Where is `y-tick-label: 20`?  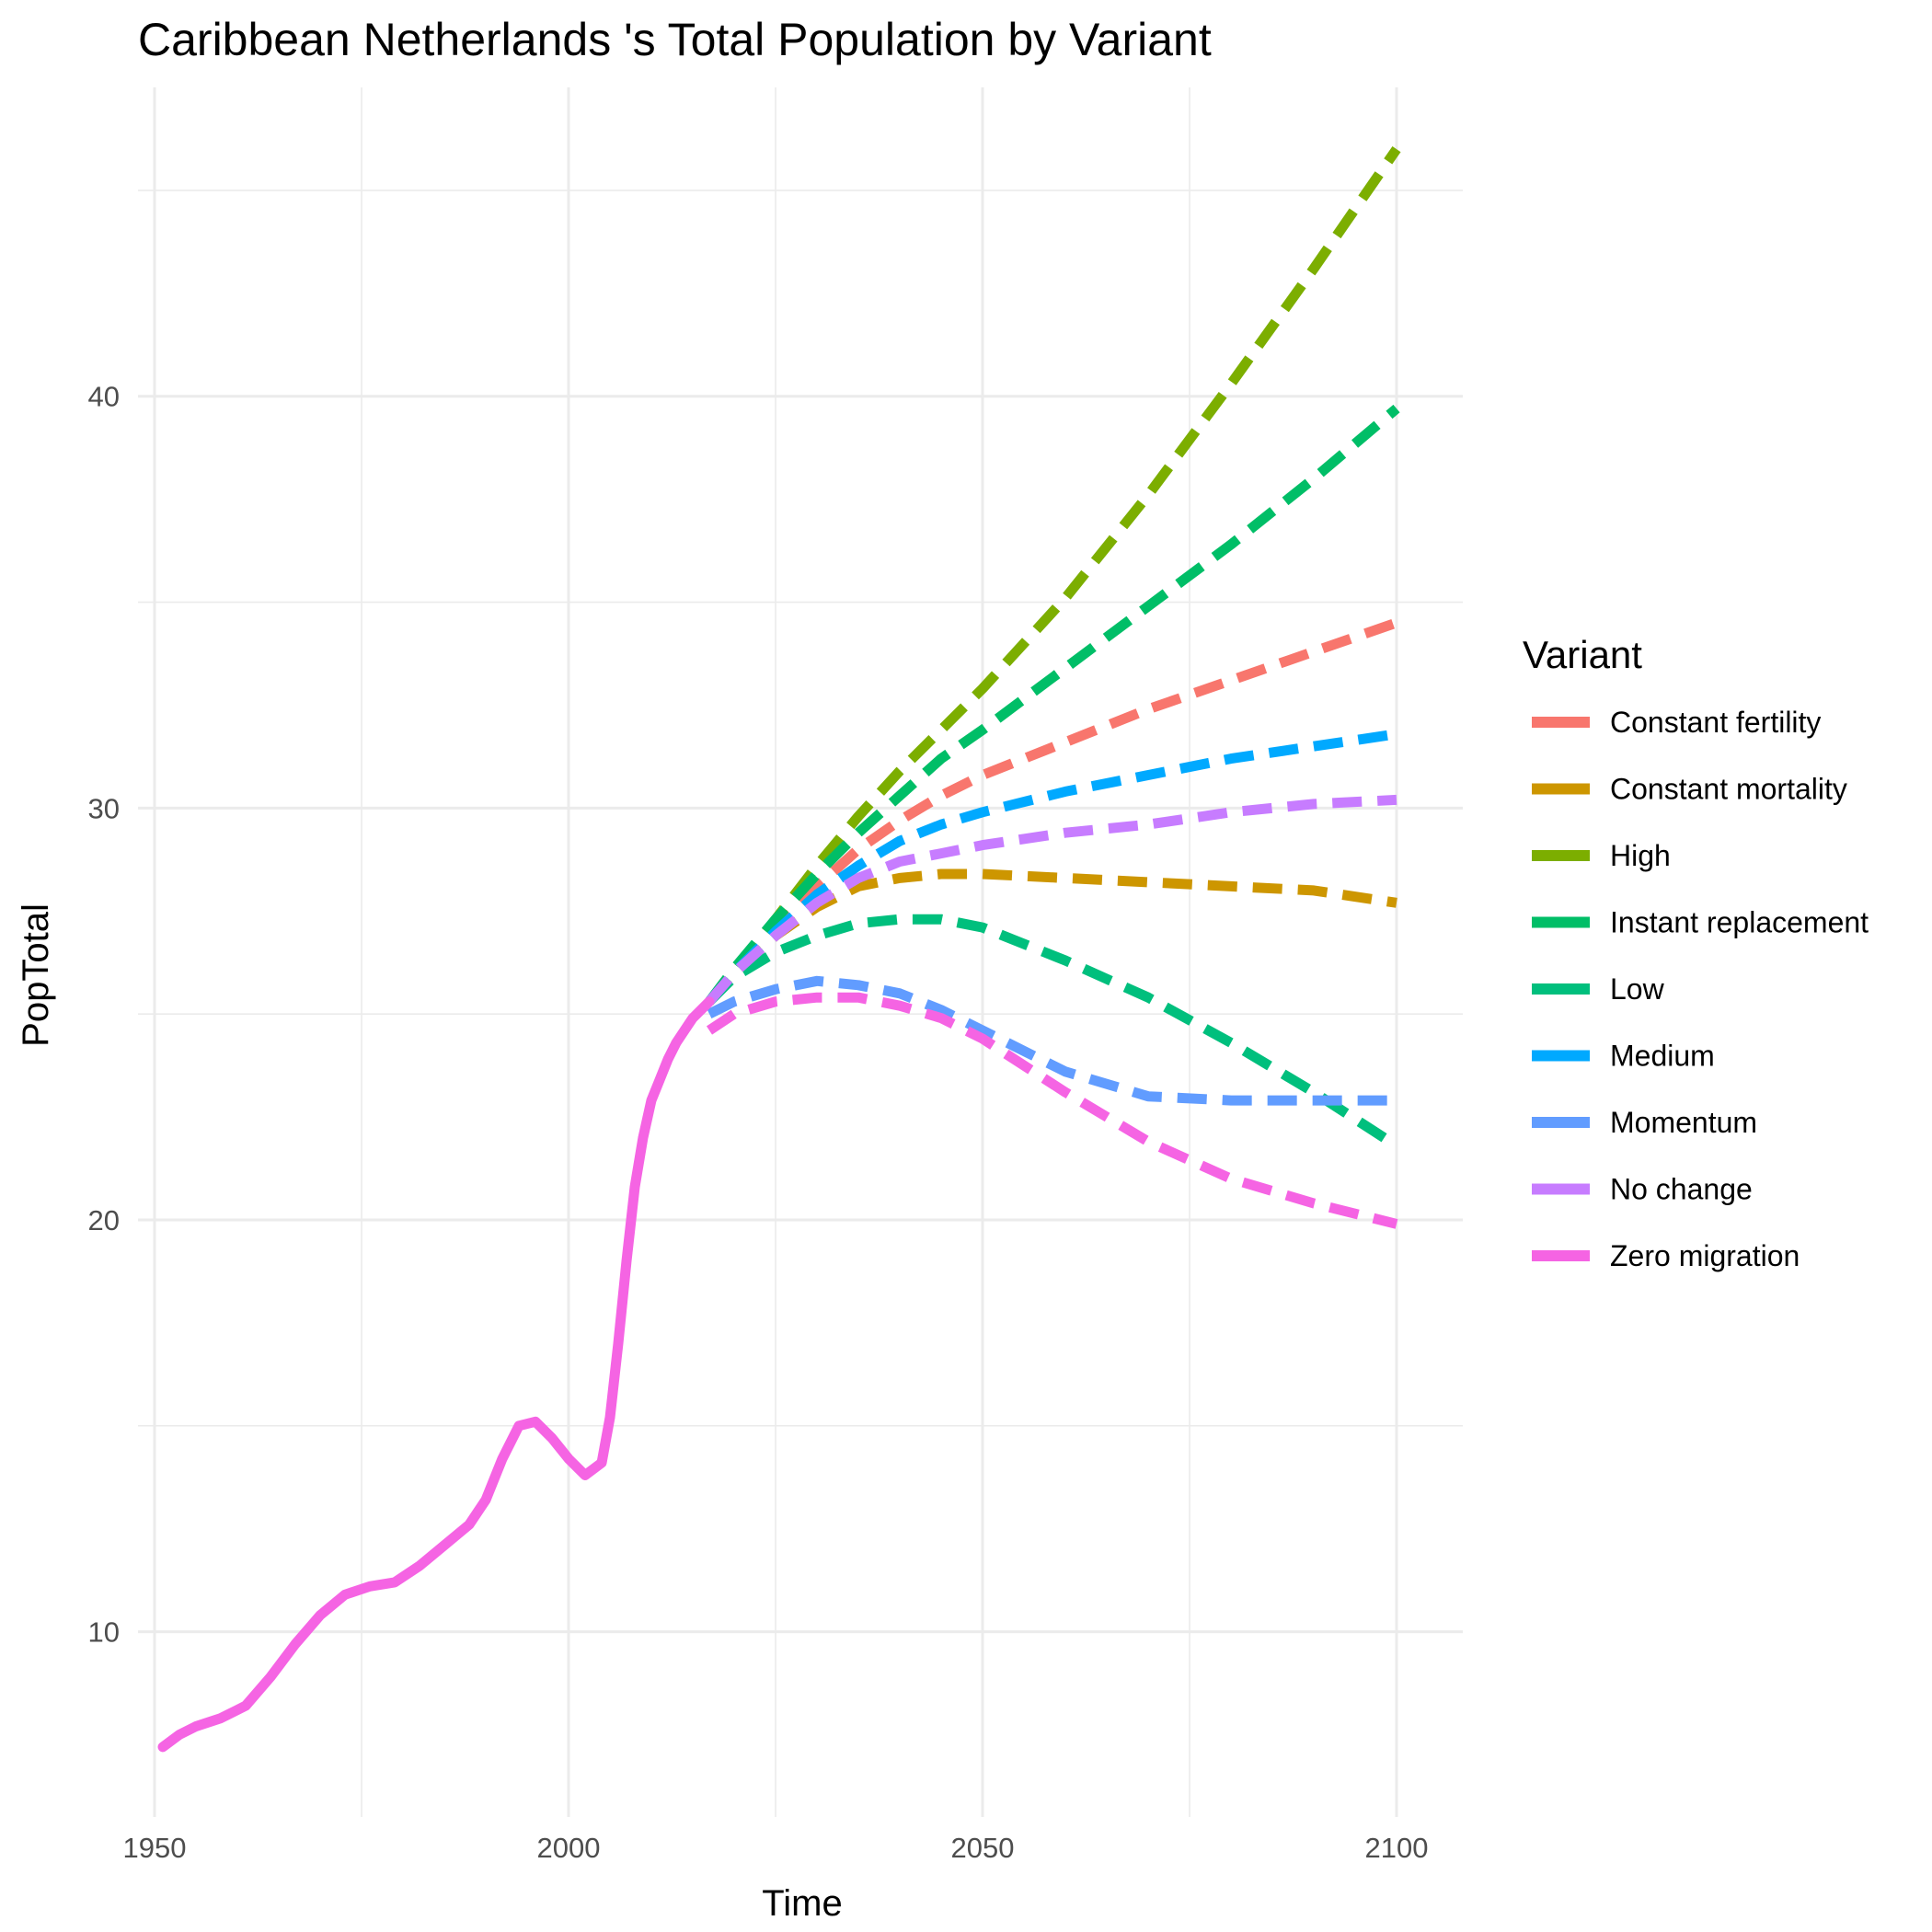
y-tick-label: 20 is located at coordinates (104, 1220).